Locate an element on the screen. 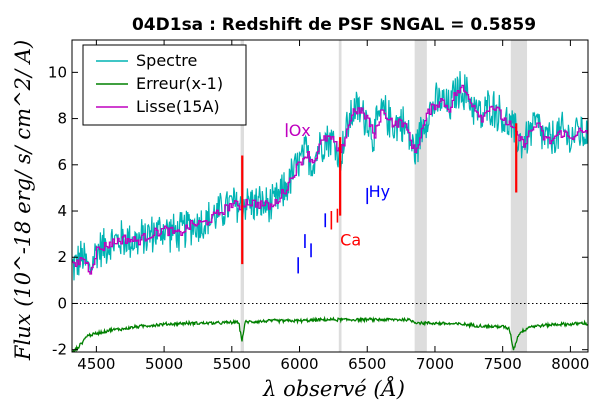 The width and height of the screenshot is (600, 400). y-tick-label: 0 is located at coordinates (62, 303).